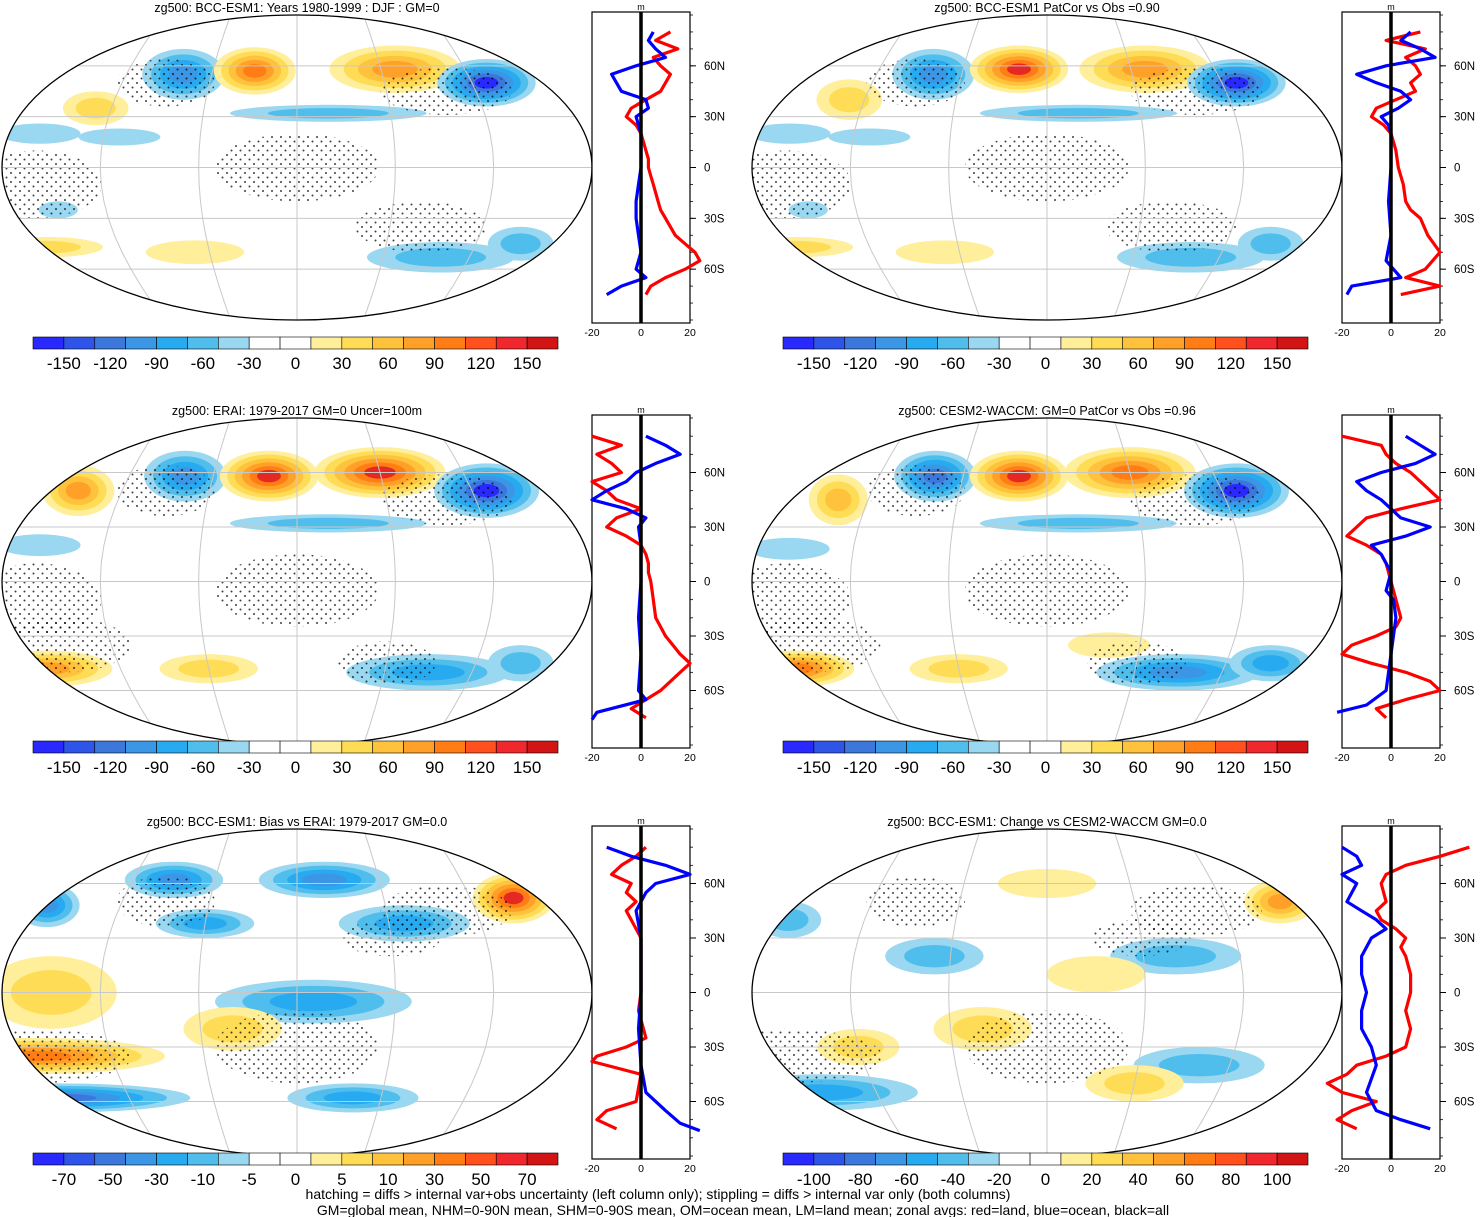 The width and height of the screenshot is (1483, 1217). What do you see at coordinates (480, 1179) in the screenshot?
I see `colorbar-label-10: 50` at bounding box center [480, 1179].